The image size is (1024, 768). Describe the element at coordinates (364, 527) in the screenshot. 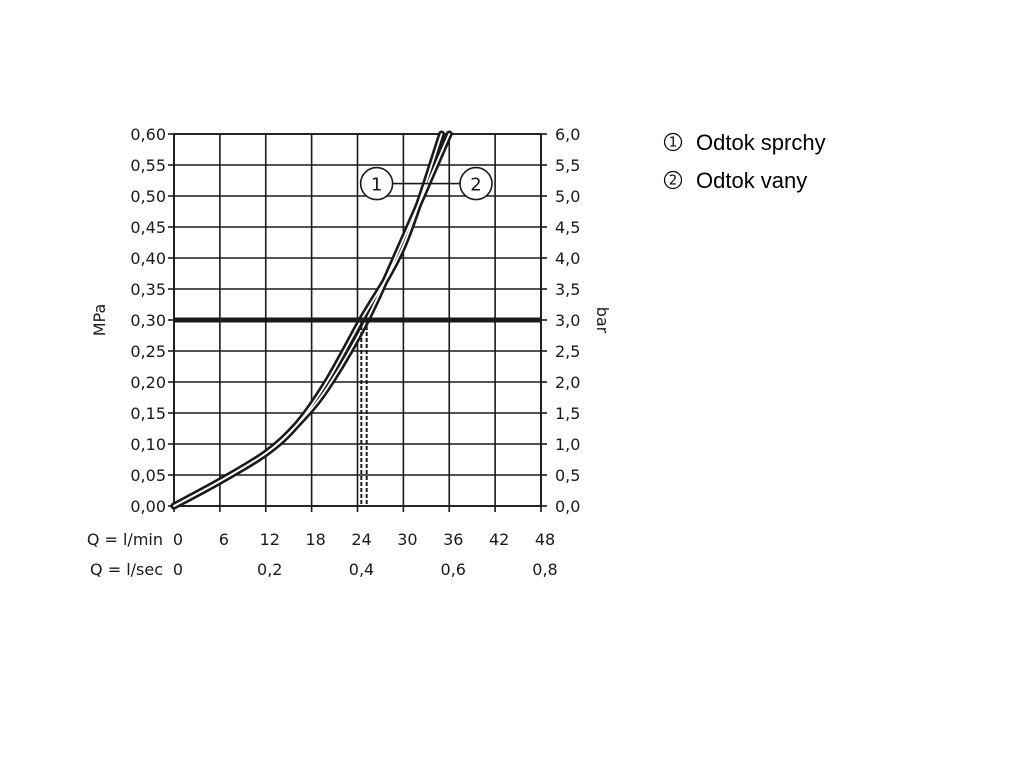

I see `x-primary-ticks: 0 6 12 18 24 30 36 42 48` at that location.